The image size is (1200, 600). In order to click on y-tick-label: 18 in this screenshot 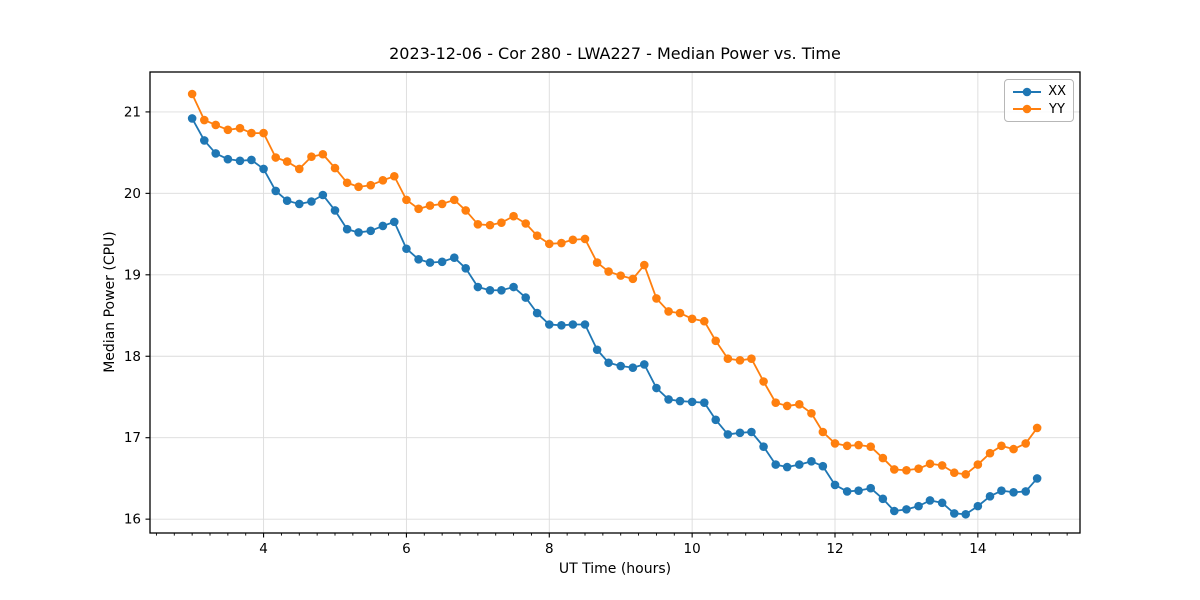, I will do `click(132, 357)`.